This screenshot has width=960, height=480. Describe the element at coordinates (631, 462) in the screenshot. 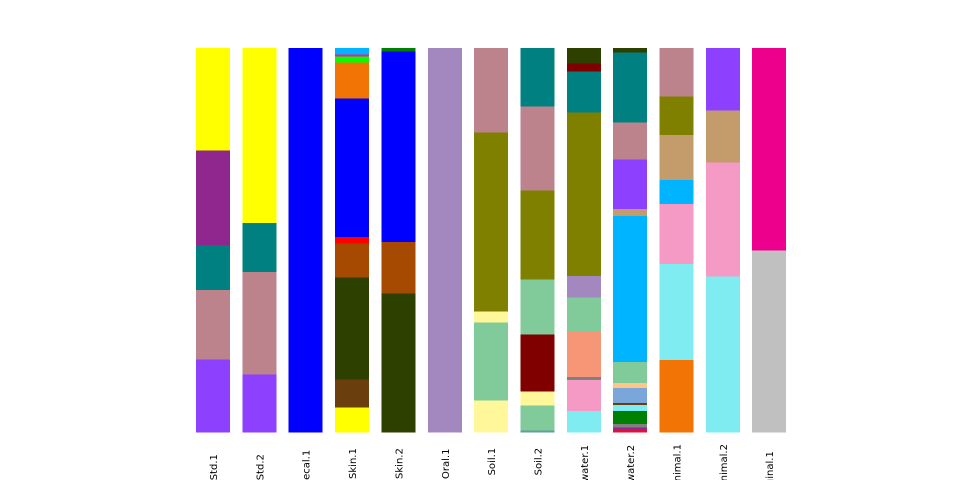

I see `x-tick-label: ewater.2` at that location.